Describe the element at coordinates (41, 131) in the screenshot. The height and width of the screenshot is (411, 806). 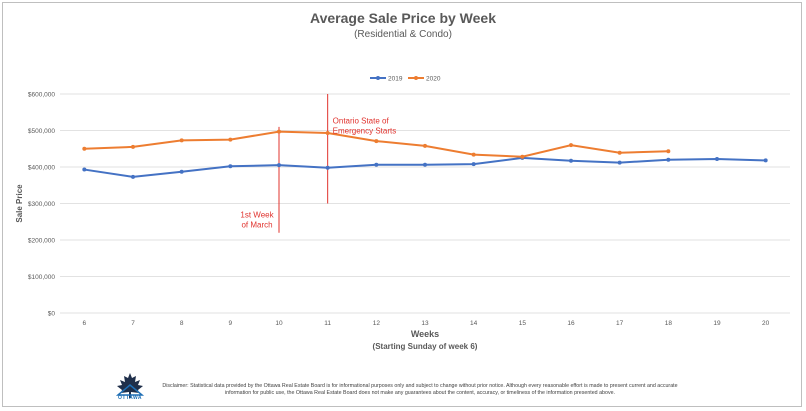
I see `y-tick-label: $500,000` at that location.